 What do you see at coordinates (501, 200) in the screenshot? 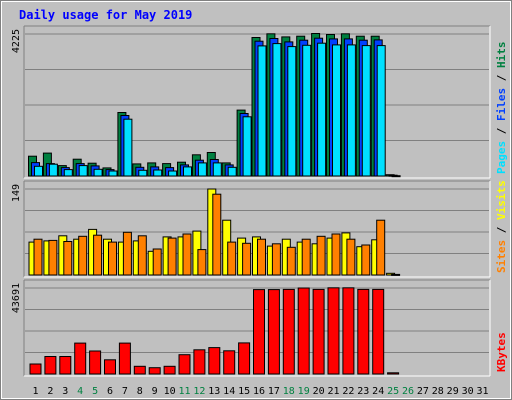
I see `legend-entry: Visits` at bounding box center [501, 200].